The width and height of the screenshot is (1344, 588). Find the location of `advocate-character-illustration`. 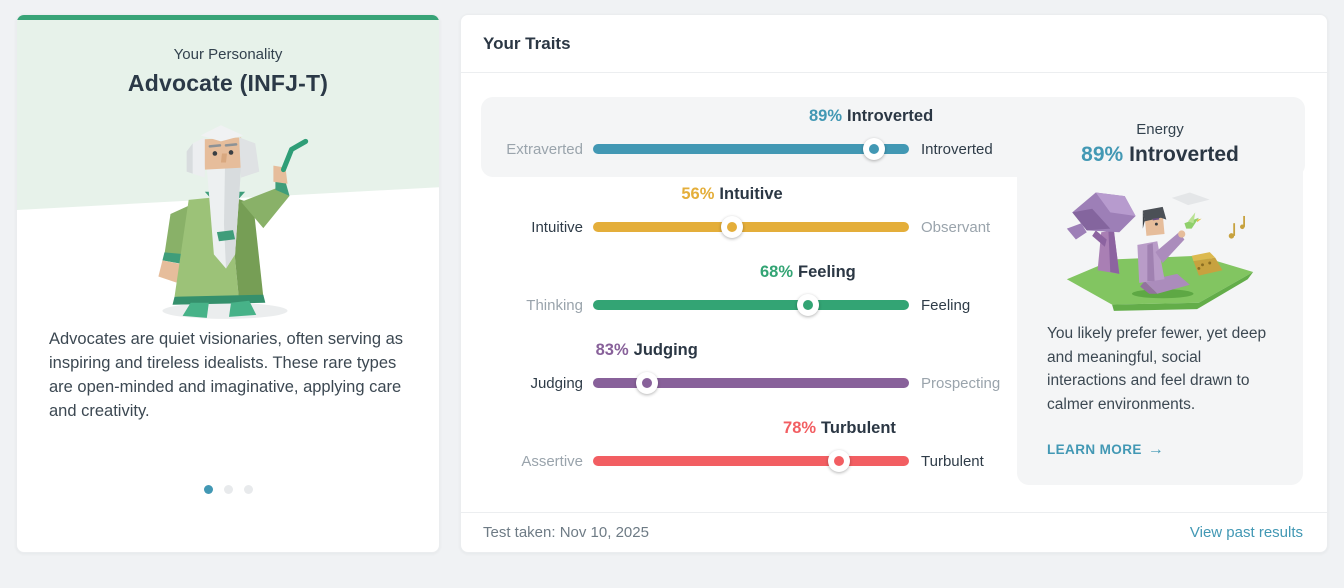

advocate-character-illustration is located at coordinates (233, 222).